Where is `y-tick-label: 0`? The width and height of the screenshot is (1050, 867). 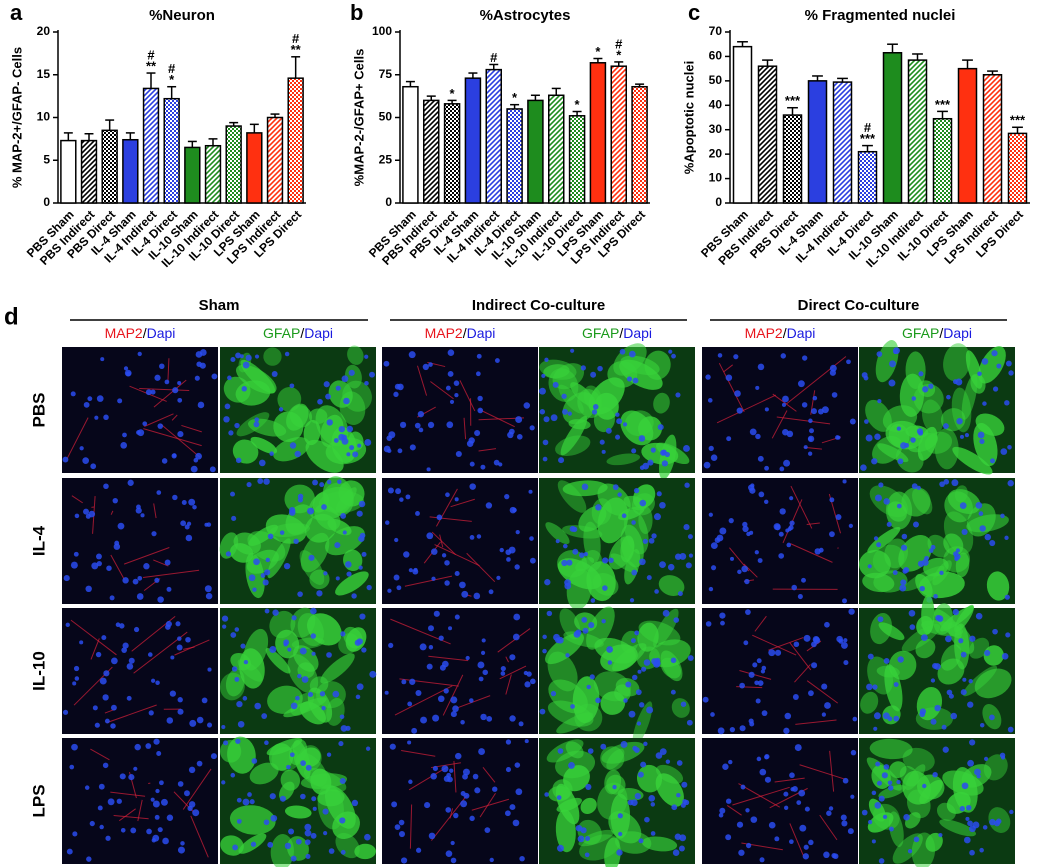 y-tick-label: 0 is located at coordinates (718, 202).